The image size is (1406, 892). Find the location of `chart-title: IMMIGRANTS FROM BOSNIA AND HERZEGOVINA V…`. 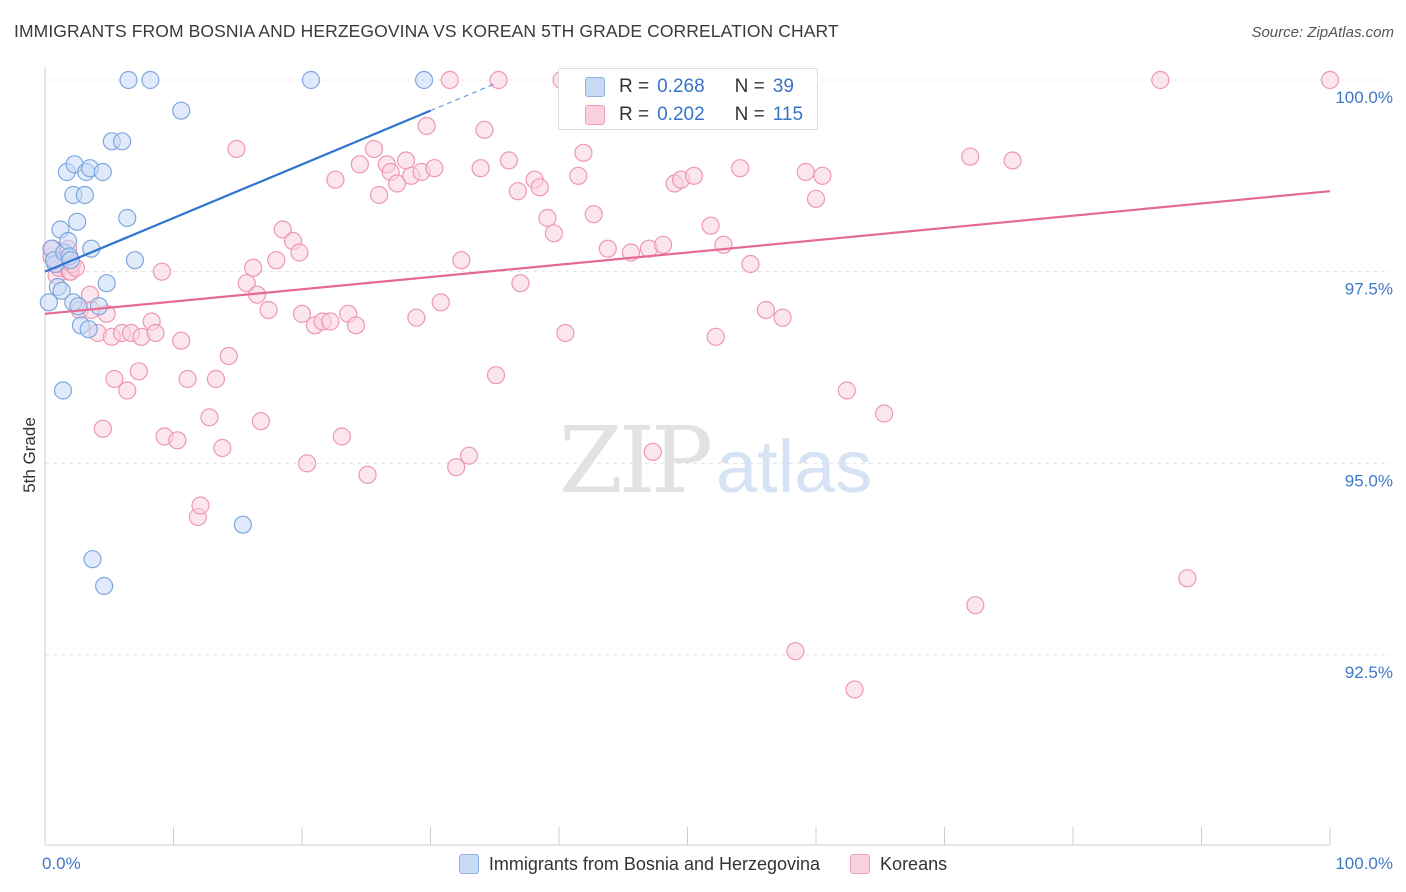

chart-title: IMMIGRANTS FROM BOSNIA AND HERZEGOVINA V… is located at coordinates (426, 31).